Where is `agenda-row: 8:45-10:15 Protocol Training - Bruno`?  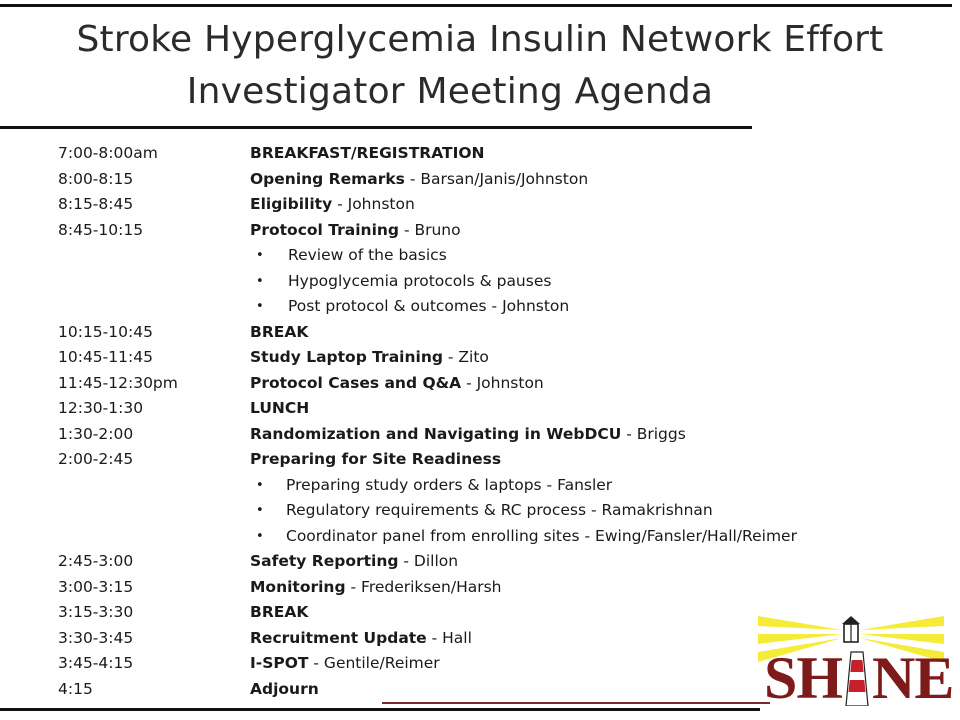
agenda-row: 8:45-10:15 Protocol Training - Bruno is located at coordinates (498, 231).